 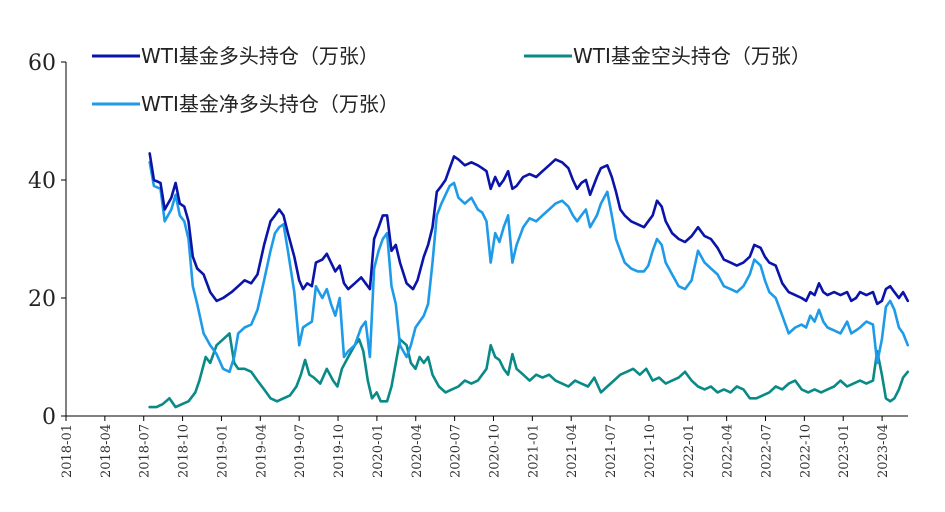 What do you see at coordinates (572, 451) in the screenshot?
I see `x-tick-label: 2021-04` at bounding box center [572, 451].